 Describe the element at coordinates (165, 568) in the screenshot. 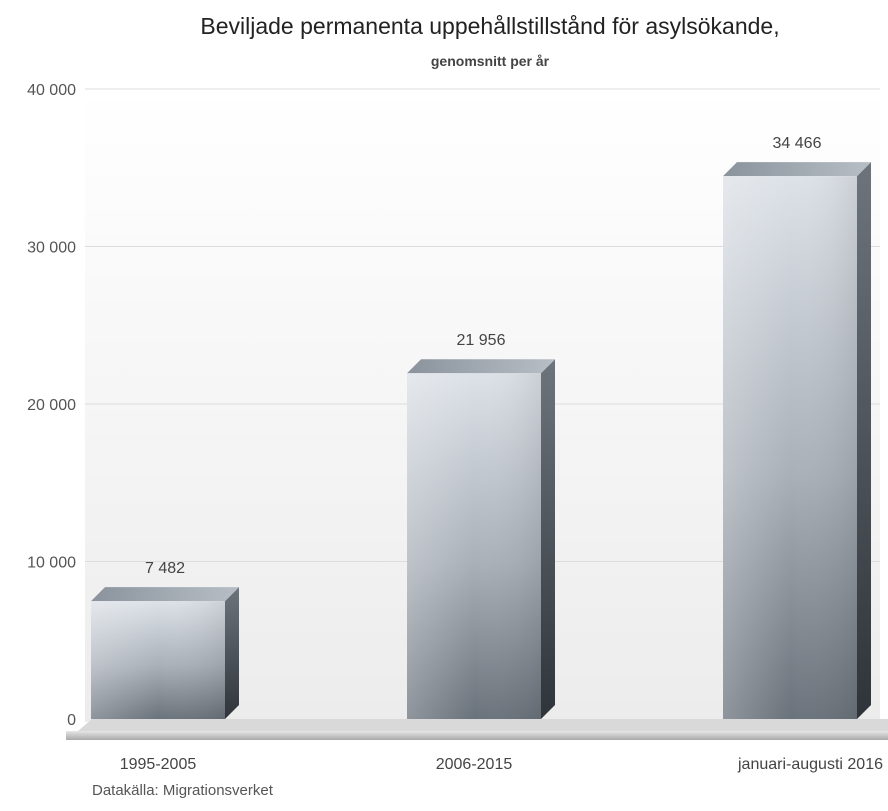

I see `data-label: 7 482` at that location.